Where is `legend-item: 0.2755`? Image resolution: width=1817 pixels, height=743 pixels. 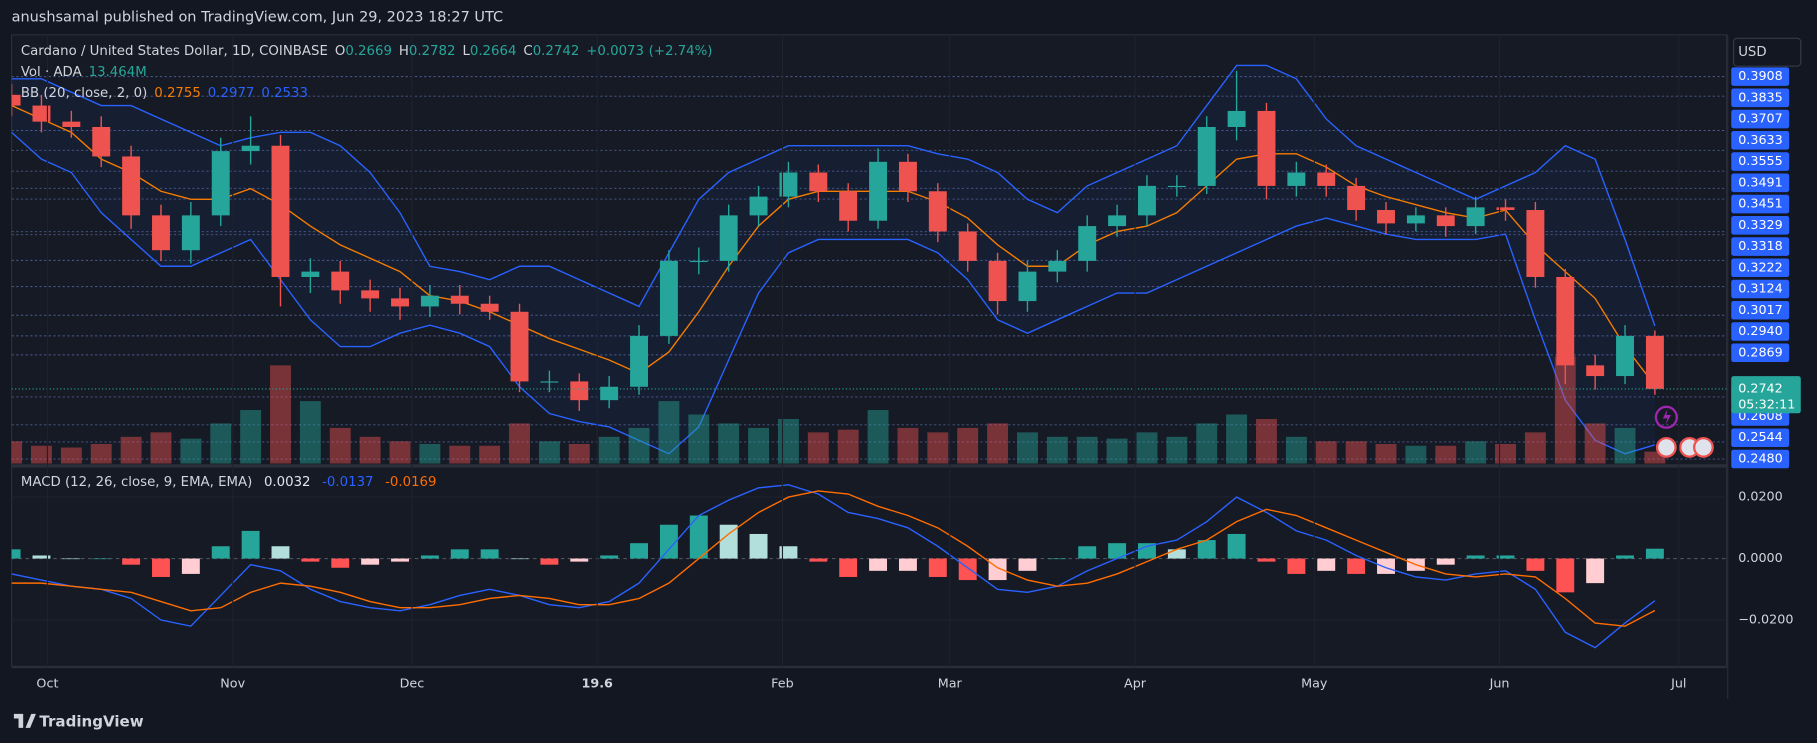
legend-item: 0.2755 is located at coordinates (177, 93).